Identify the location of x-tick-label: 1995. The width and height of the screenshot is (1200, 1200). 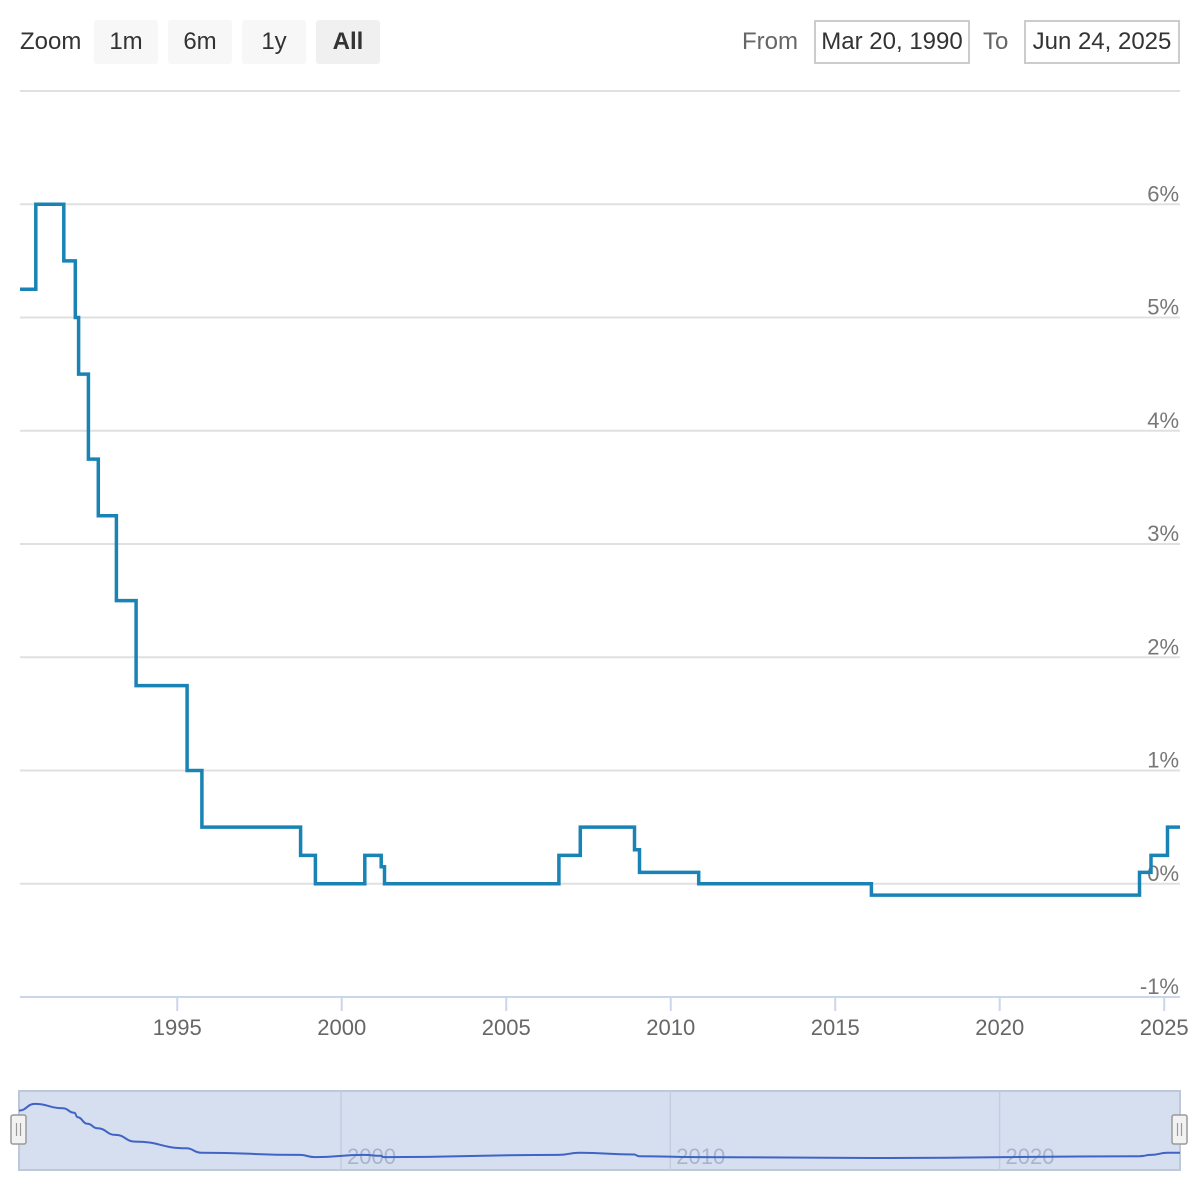
(177, 1027).